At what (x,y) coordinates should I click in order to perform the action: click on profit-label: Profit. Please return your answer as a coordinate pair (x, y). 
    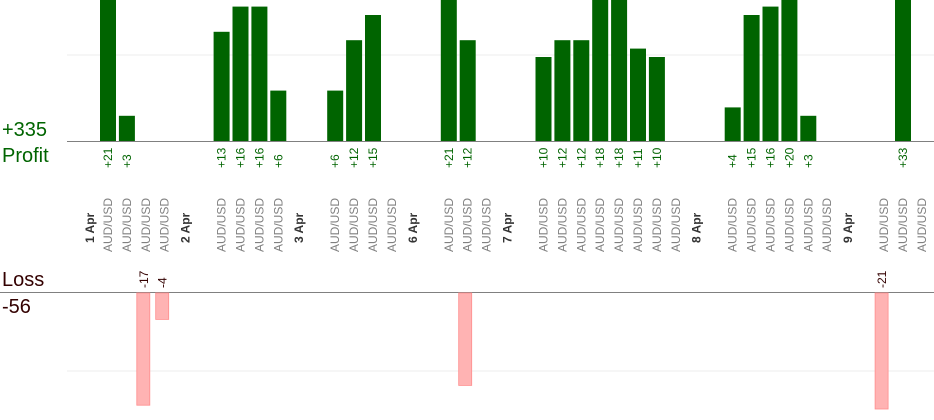
    Looking at the image, I should click on (25, 156).